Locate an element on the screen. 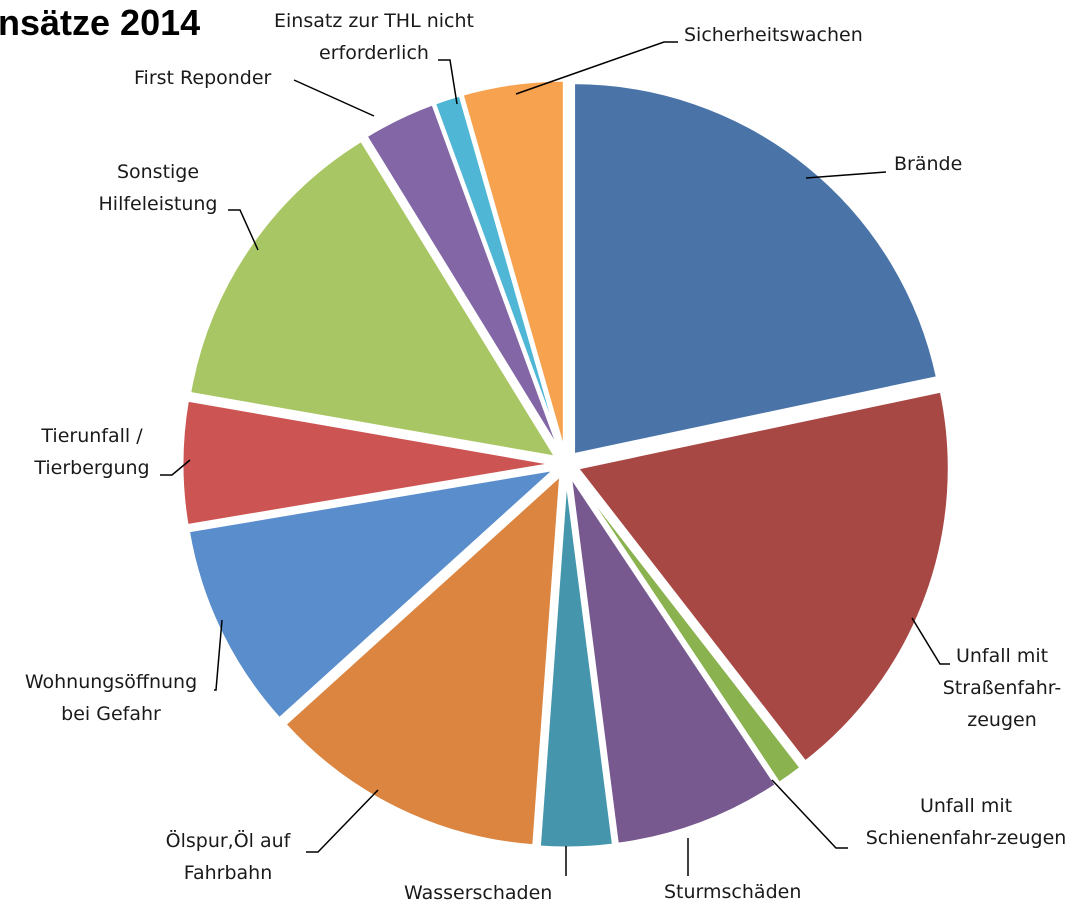  pie-slice-tierunfall is located at coordinates (367, 463).